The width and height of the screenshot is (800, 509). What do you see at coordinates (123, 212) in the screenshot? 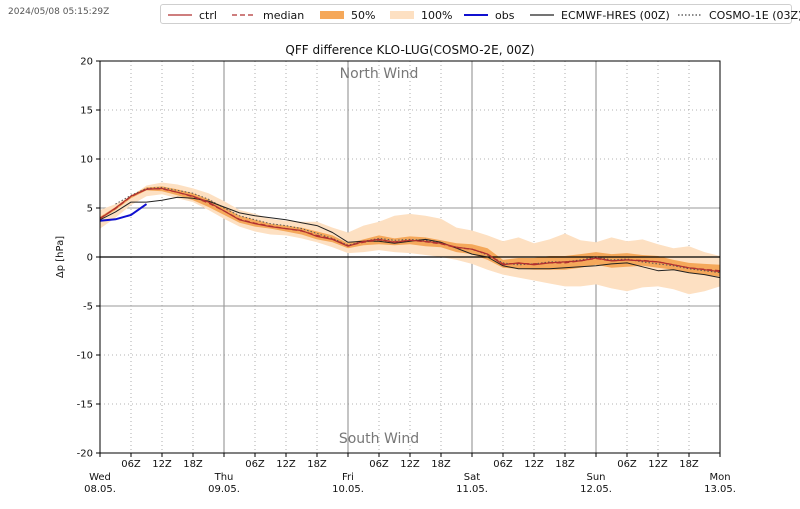
I see `series-line-obs` at bounding box center [123, 212].